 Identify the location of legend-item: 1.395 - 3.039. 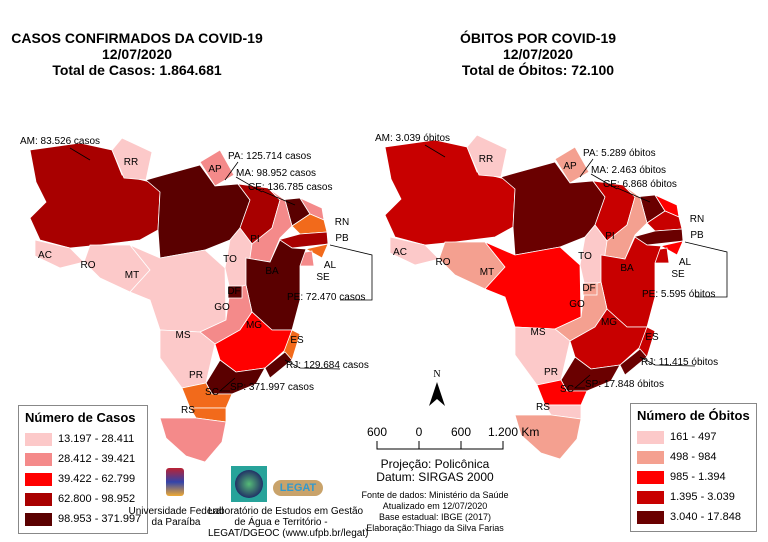
(693, 497).